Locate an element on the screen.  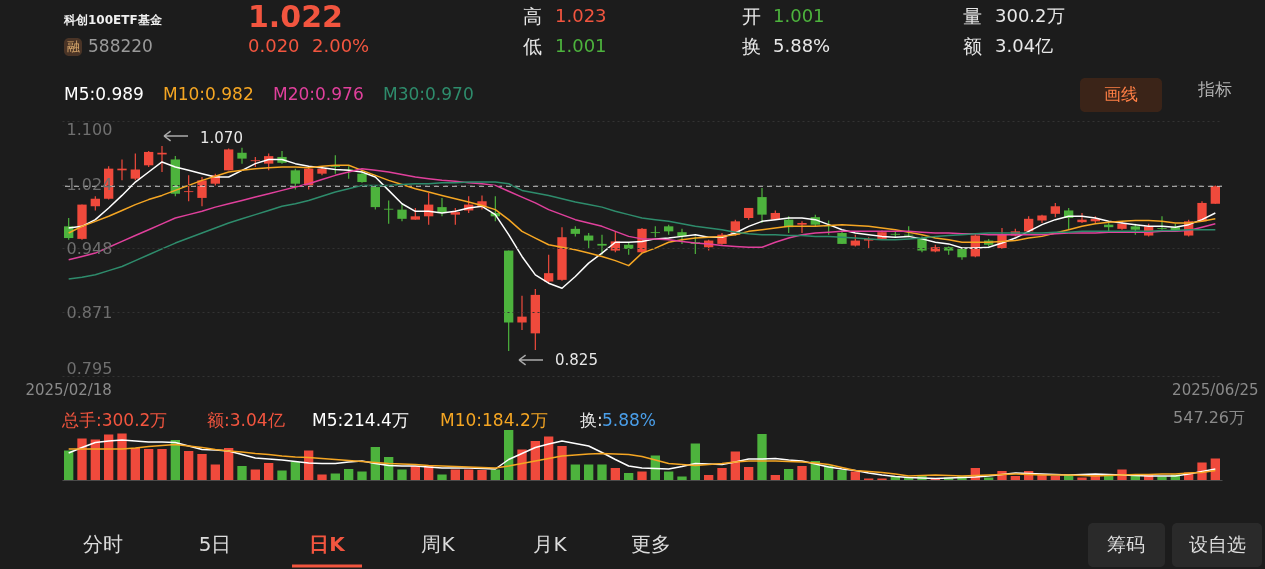
text: 换 is located at coordinates (751, 46).